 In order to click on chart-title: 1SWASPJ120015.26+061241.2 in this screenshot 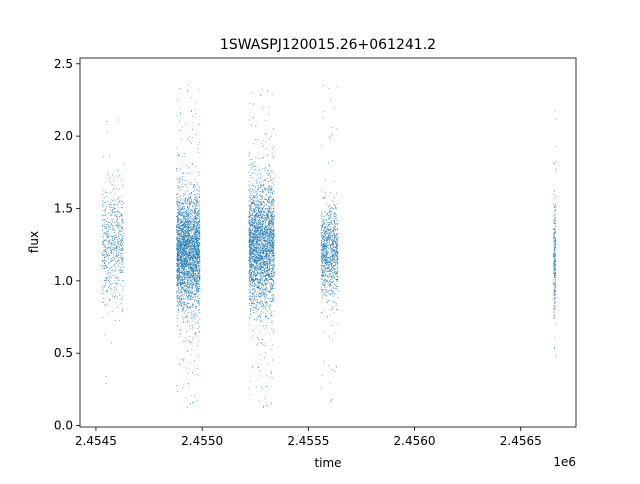, I will do `click(328, 45)`.